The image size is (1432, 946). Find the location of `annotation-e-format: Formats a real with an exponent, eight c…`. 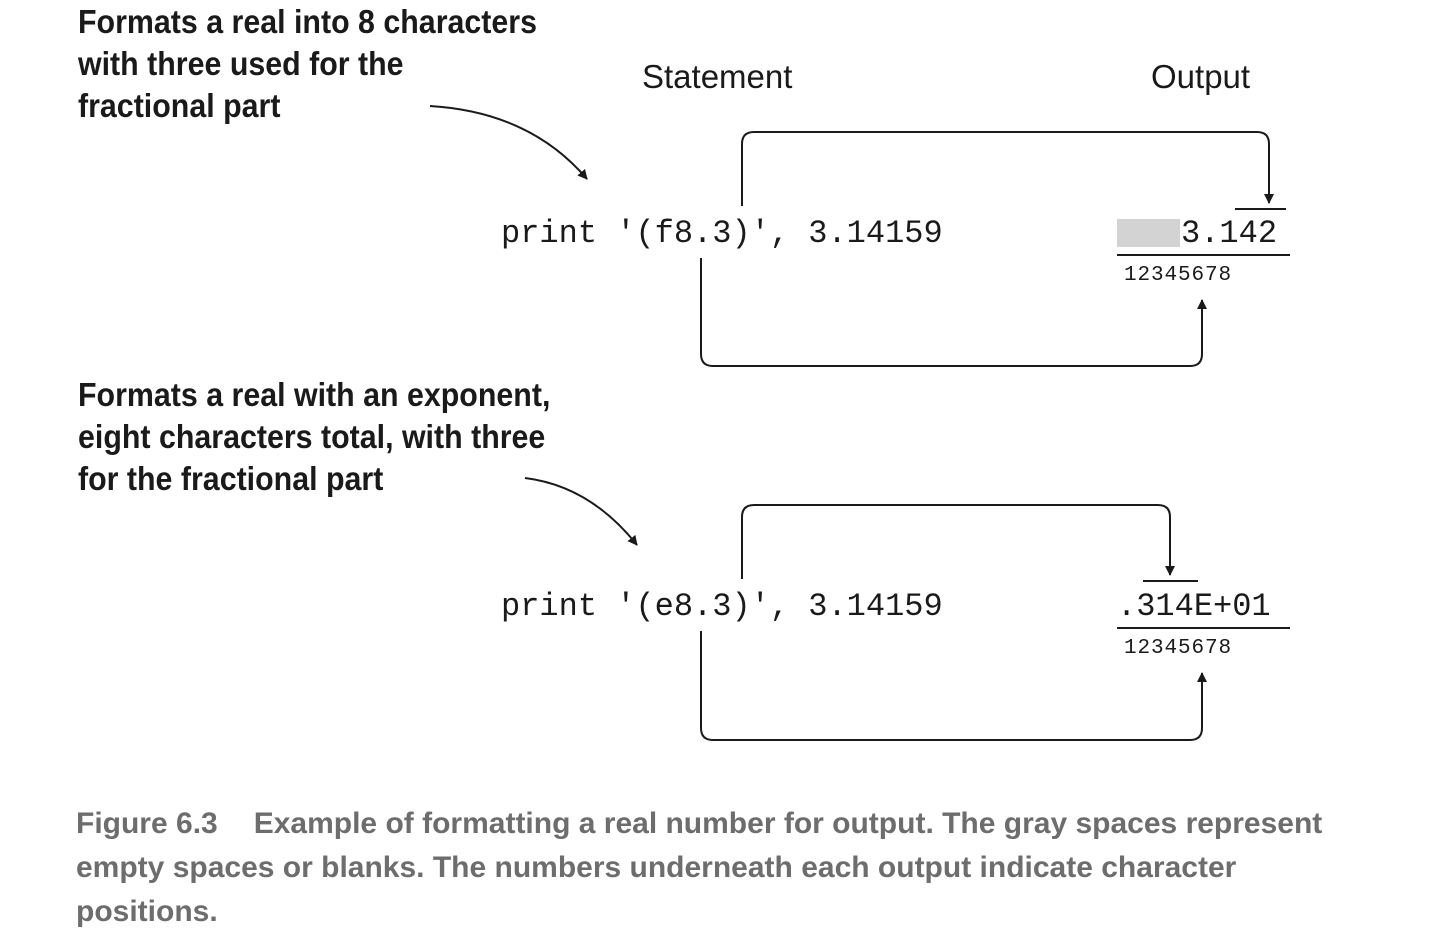

annotation-e-format: Formats a real with an exponent, eight c… is located at coordinates (314, 437).